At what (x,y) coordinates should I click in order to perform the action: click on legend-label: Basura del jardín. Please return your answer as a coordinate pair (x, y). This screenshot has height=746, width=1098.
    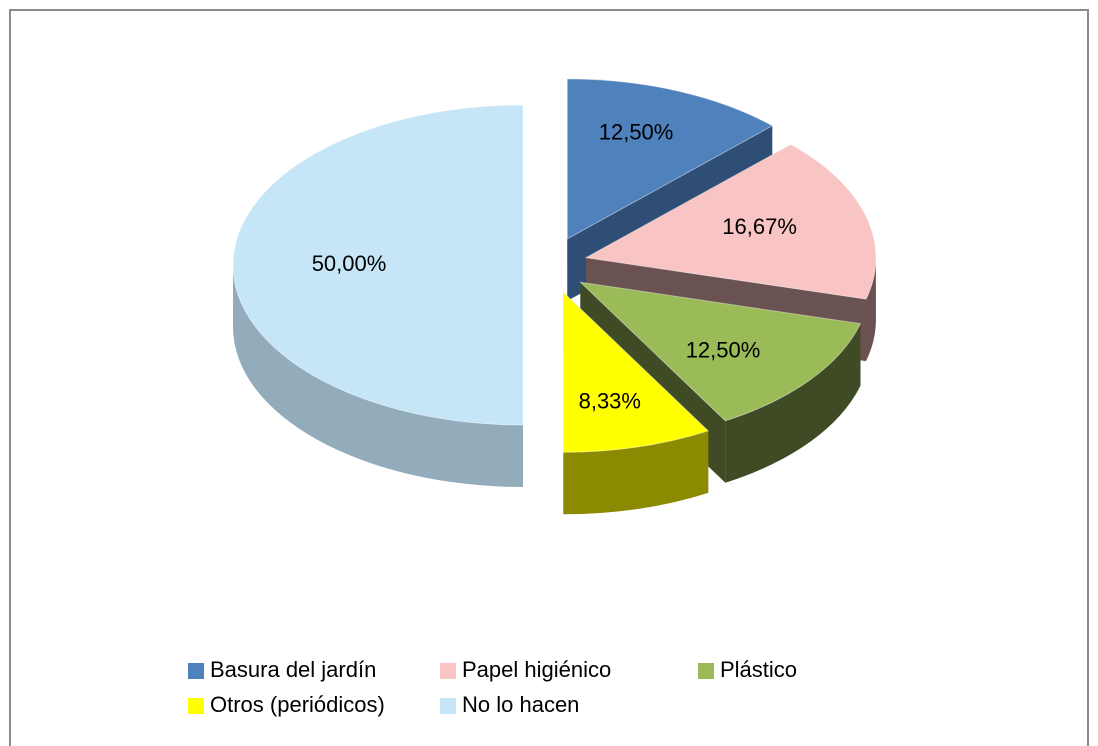
    Looking at the image, I should click on (293, 669).